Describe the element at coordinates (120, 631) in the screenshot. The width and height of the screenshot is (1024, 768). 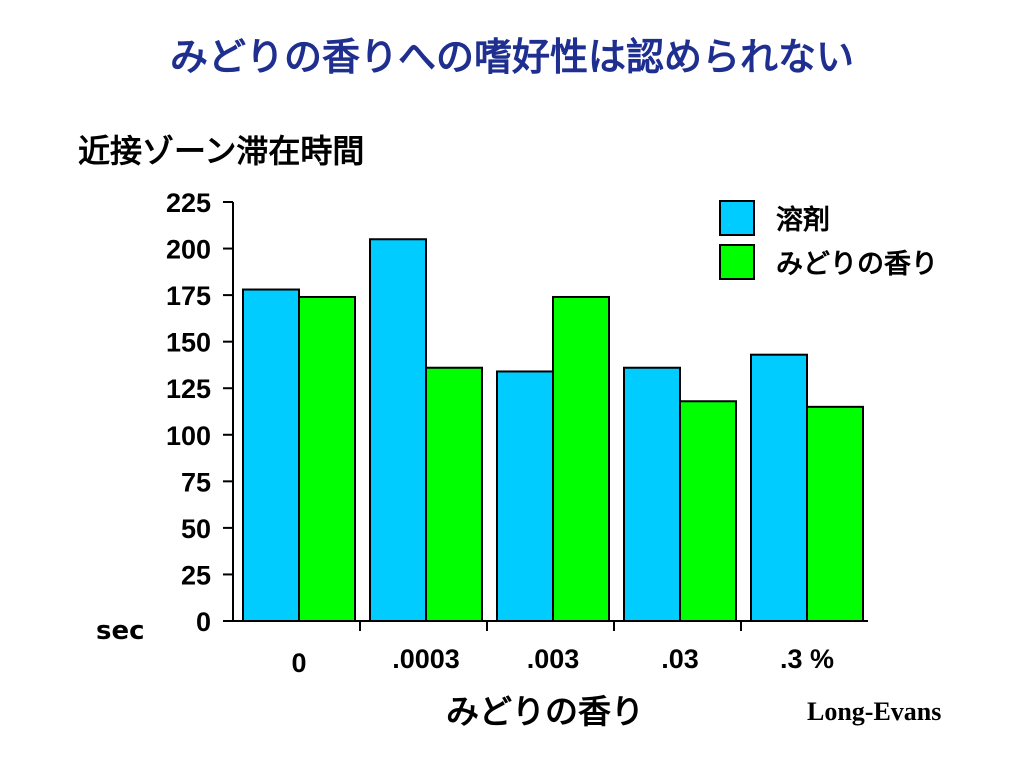
I see `y-unit-label: sec` at that location.